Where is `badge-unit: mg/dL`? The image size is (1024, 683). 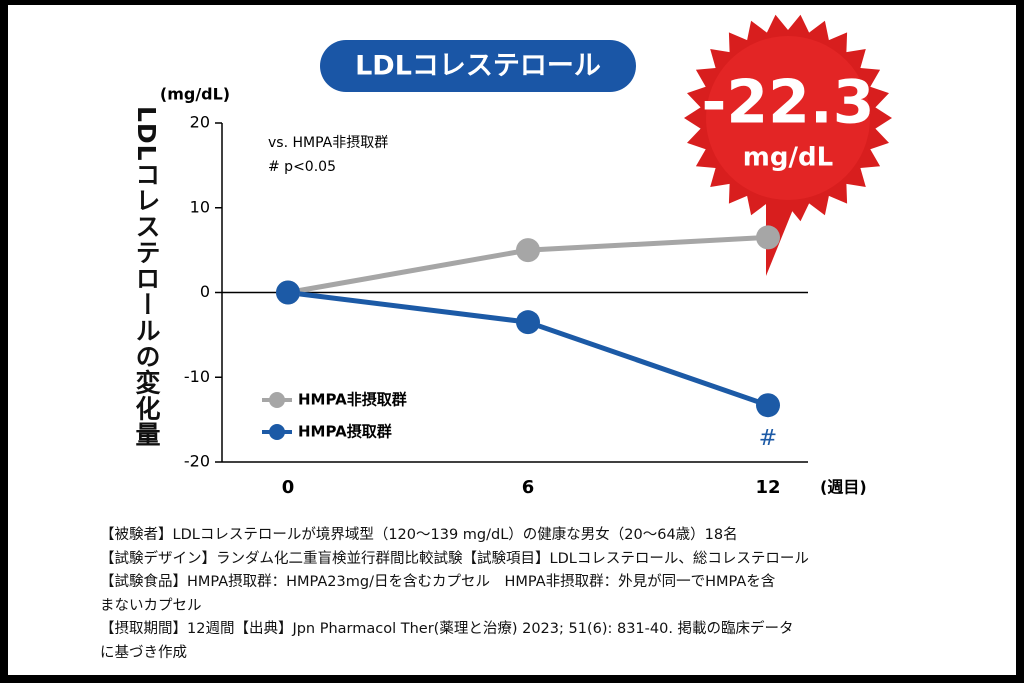
badge-unit: mg/dL is located at coordinates (788, 158).